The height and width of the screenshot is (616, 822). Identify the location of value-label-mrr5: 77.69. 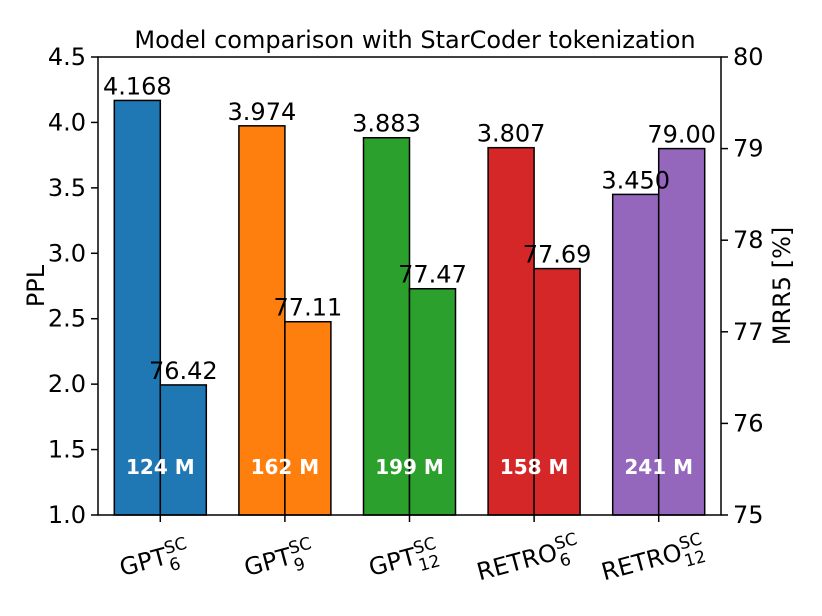
(557, 255).